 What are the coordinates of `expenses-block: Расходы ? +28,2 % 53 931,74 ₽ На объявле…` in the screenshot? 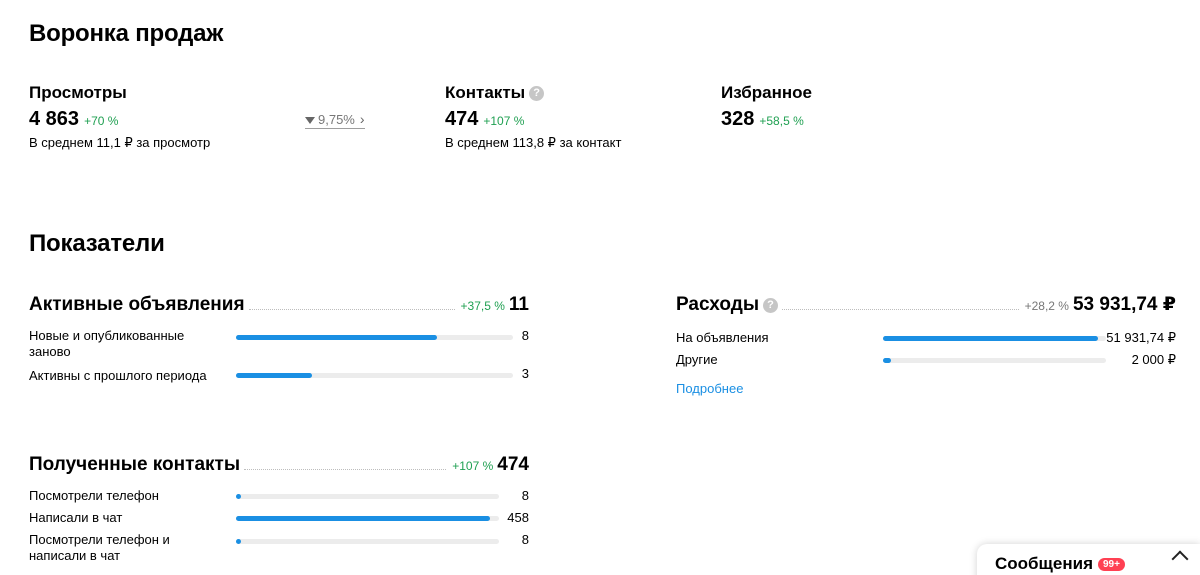 It's located at (926, 345).